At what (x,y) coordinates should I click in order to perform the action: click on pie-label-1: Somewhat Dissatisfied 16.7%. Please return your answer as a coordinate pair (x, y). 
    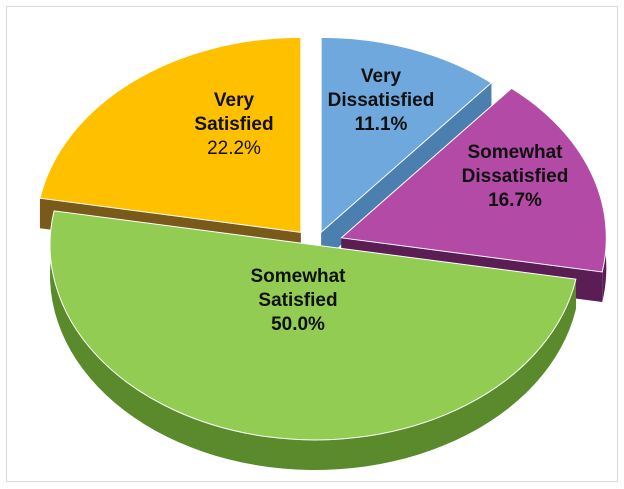
    Looking at the image, I should click on (515, 176).